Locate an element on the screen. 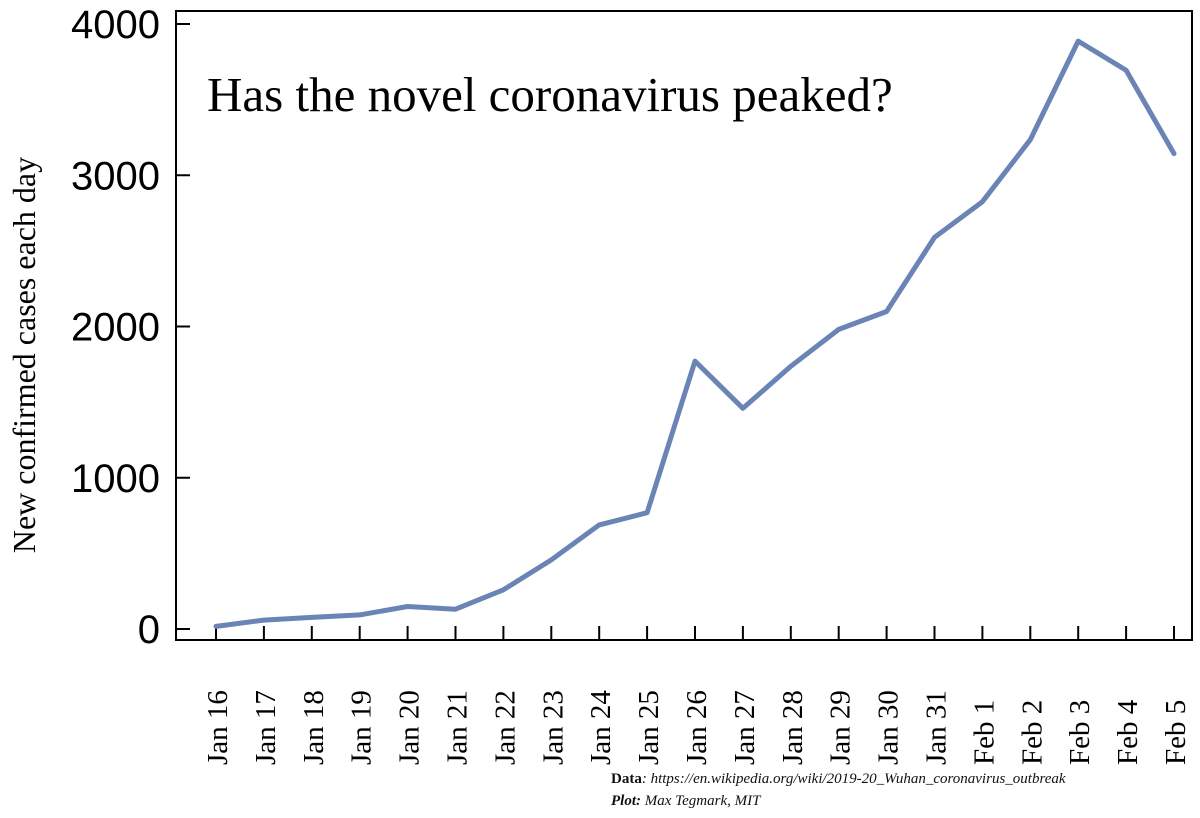 This screenshot has height=818, width=1200. x-tick-label: Jan 26 is located at coordinates (697, 727).